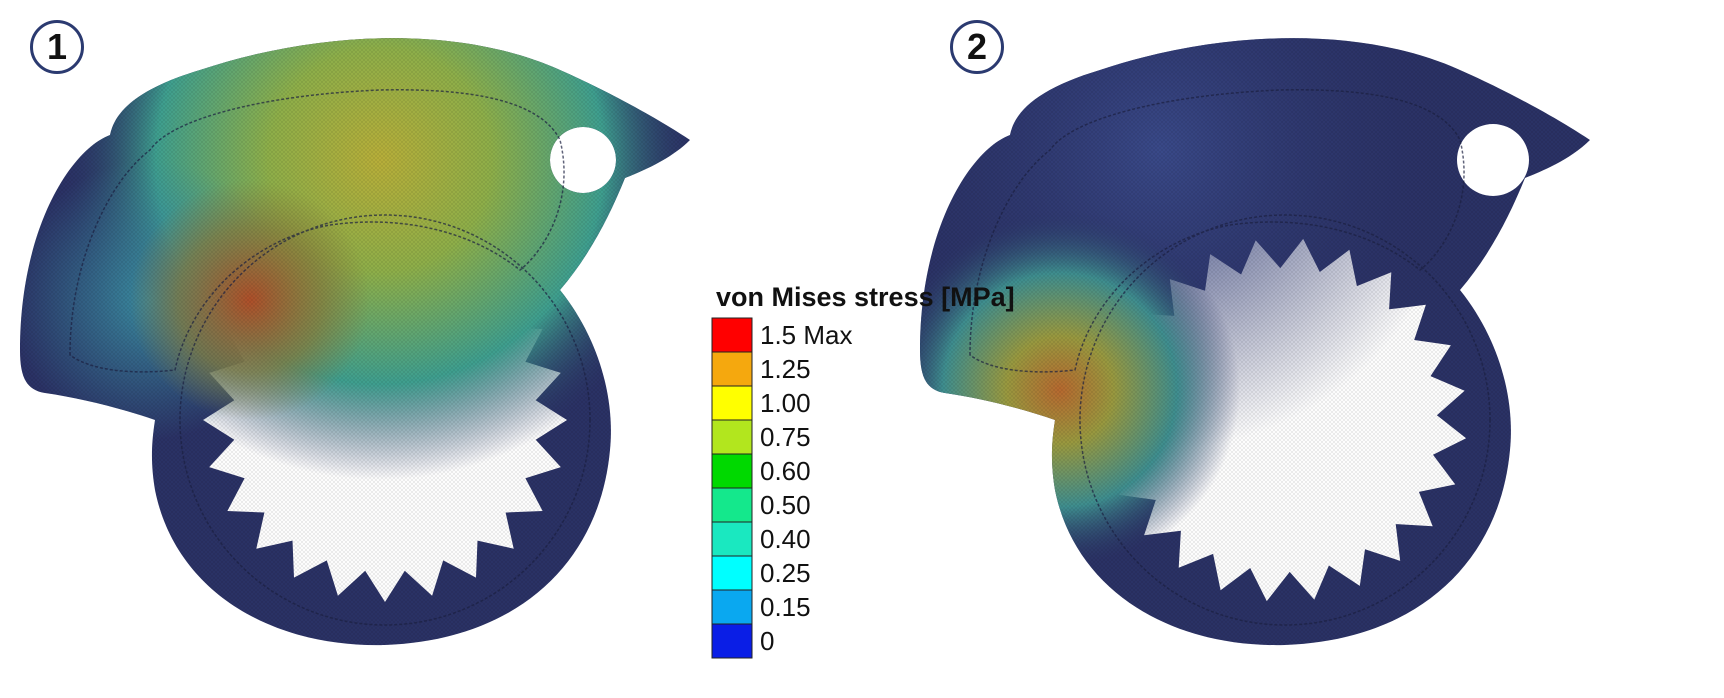  I want to click on panel-2-label: 2, so click(977, 46).